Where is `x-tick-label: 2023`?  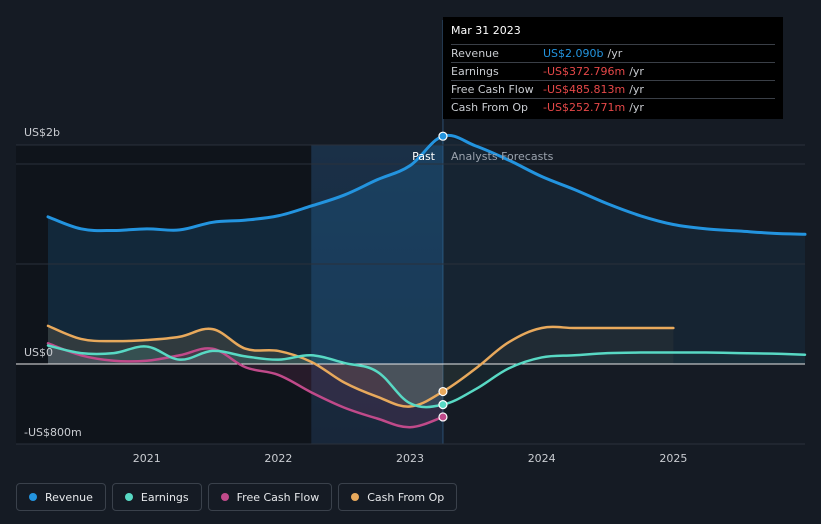 x-tick-label: 2023 is located at coordinates (410, 458).